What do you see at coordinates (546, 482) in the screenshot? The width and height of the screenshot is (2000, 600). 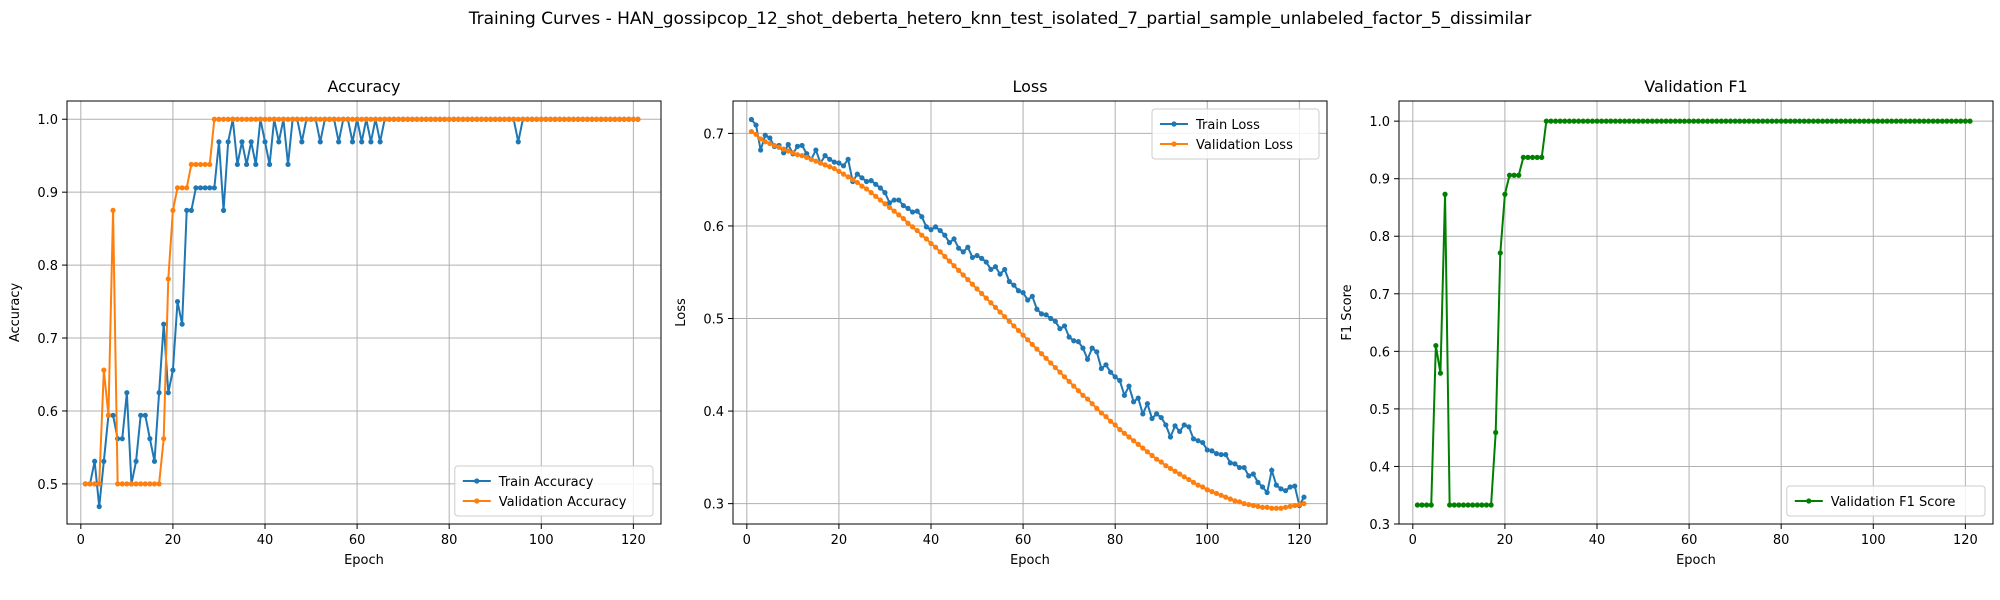 I see `legend-label: Train Accuracy` at bounding box center [546, 482].